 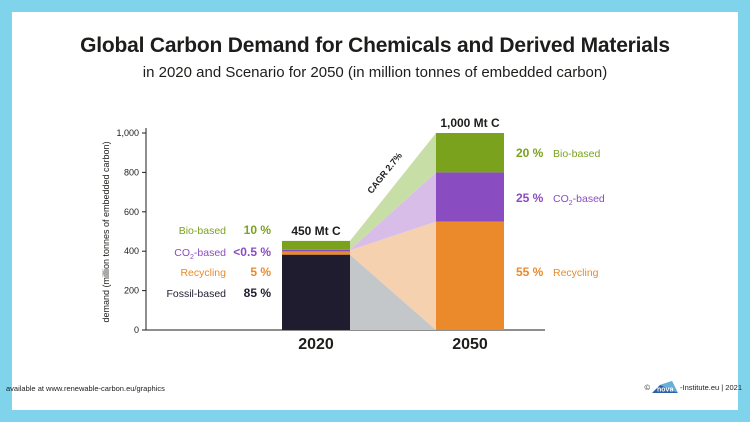 What do you see at coordinates (530, 198) in the screenshot?
I see `legend-2050-pct-co2: 25 %` at bounding box center [530, 198].